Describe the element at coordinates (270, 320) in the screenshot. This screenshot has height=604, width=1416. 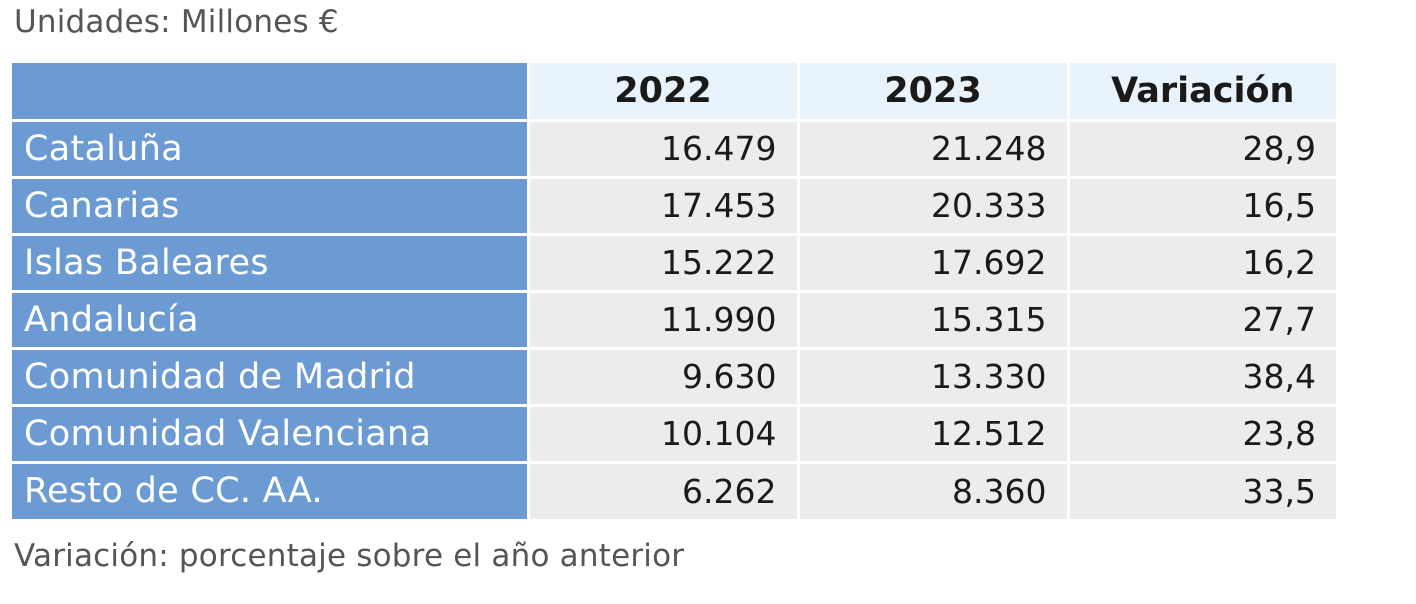
I see `row-label: Andalucía` at that location.